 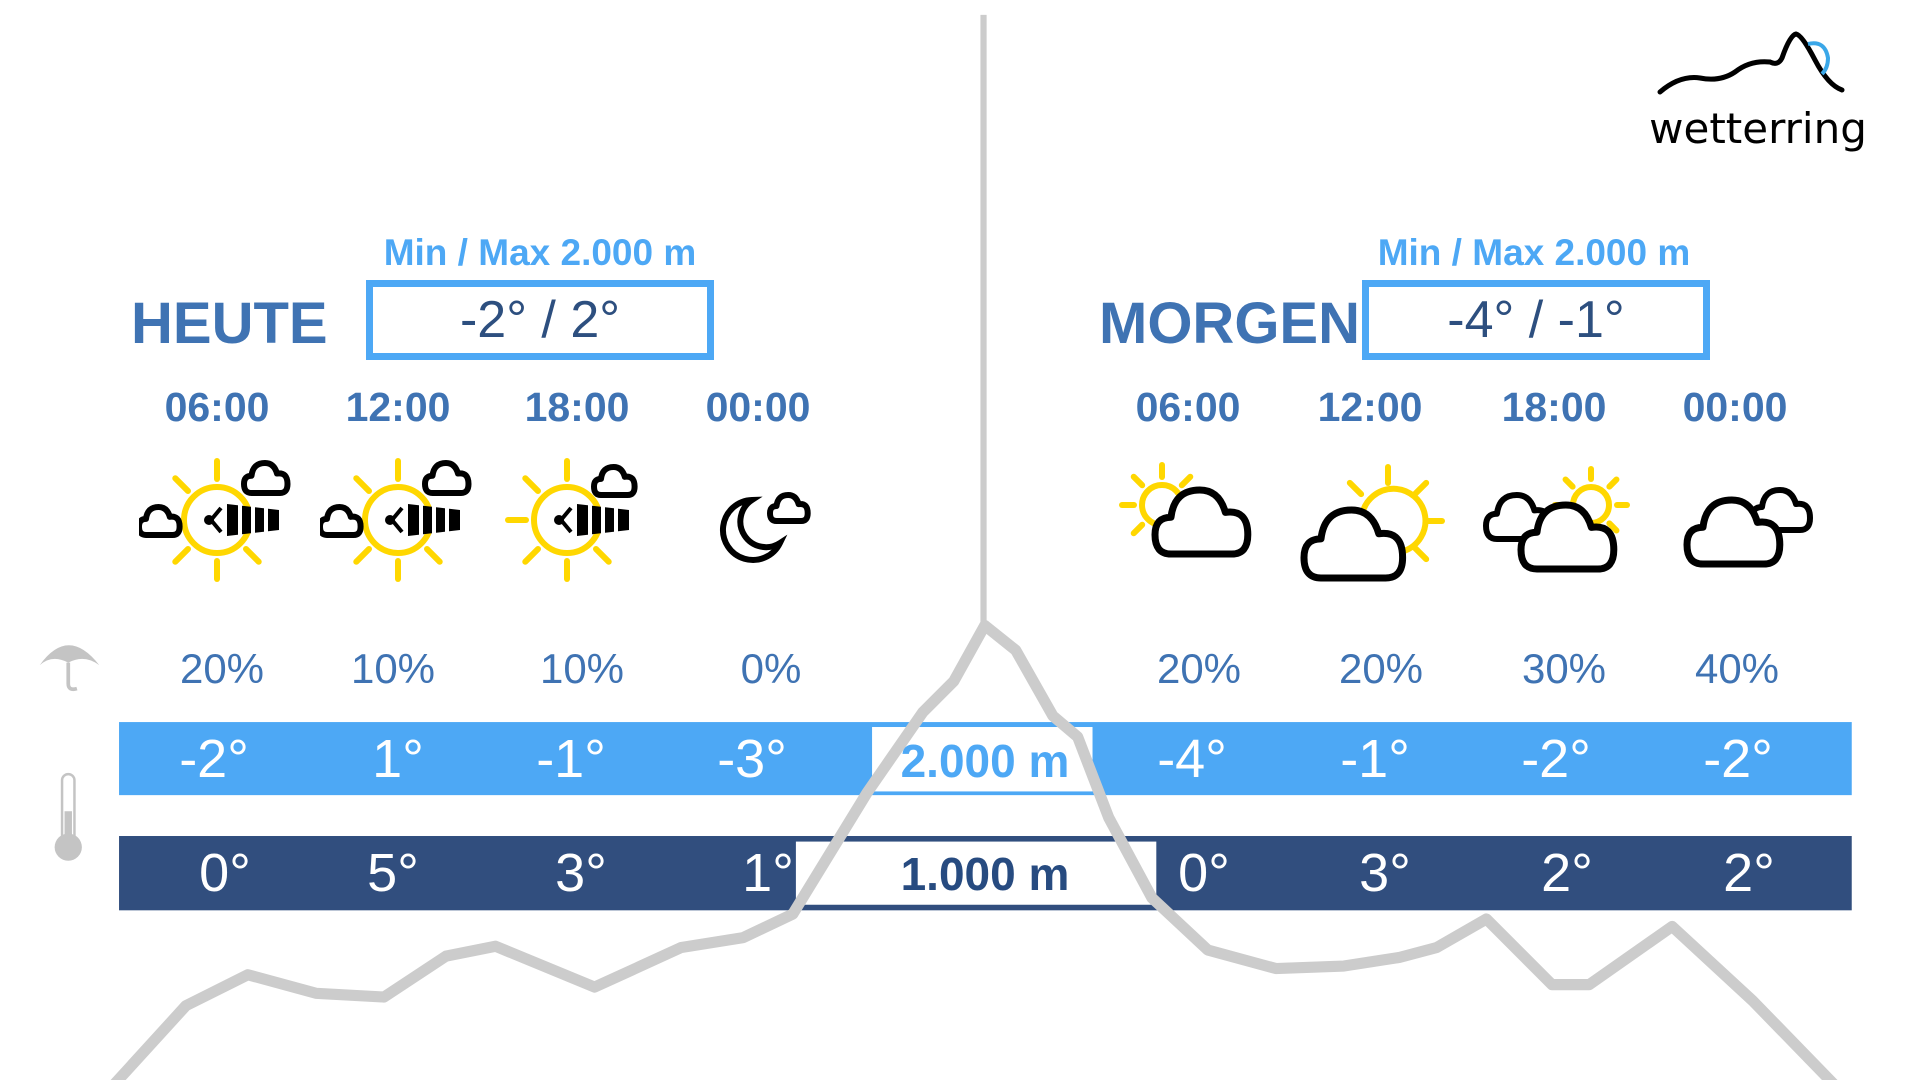 What do you see at coordinates (760, 520) in the screenshot?
I see `weather-icon-moon-cloud` at bounding box center [760, 520].